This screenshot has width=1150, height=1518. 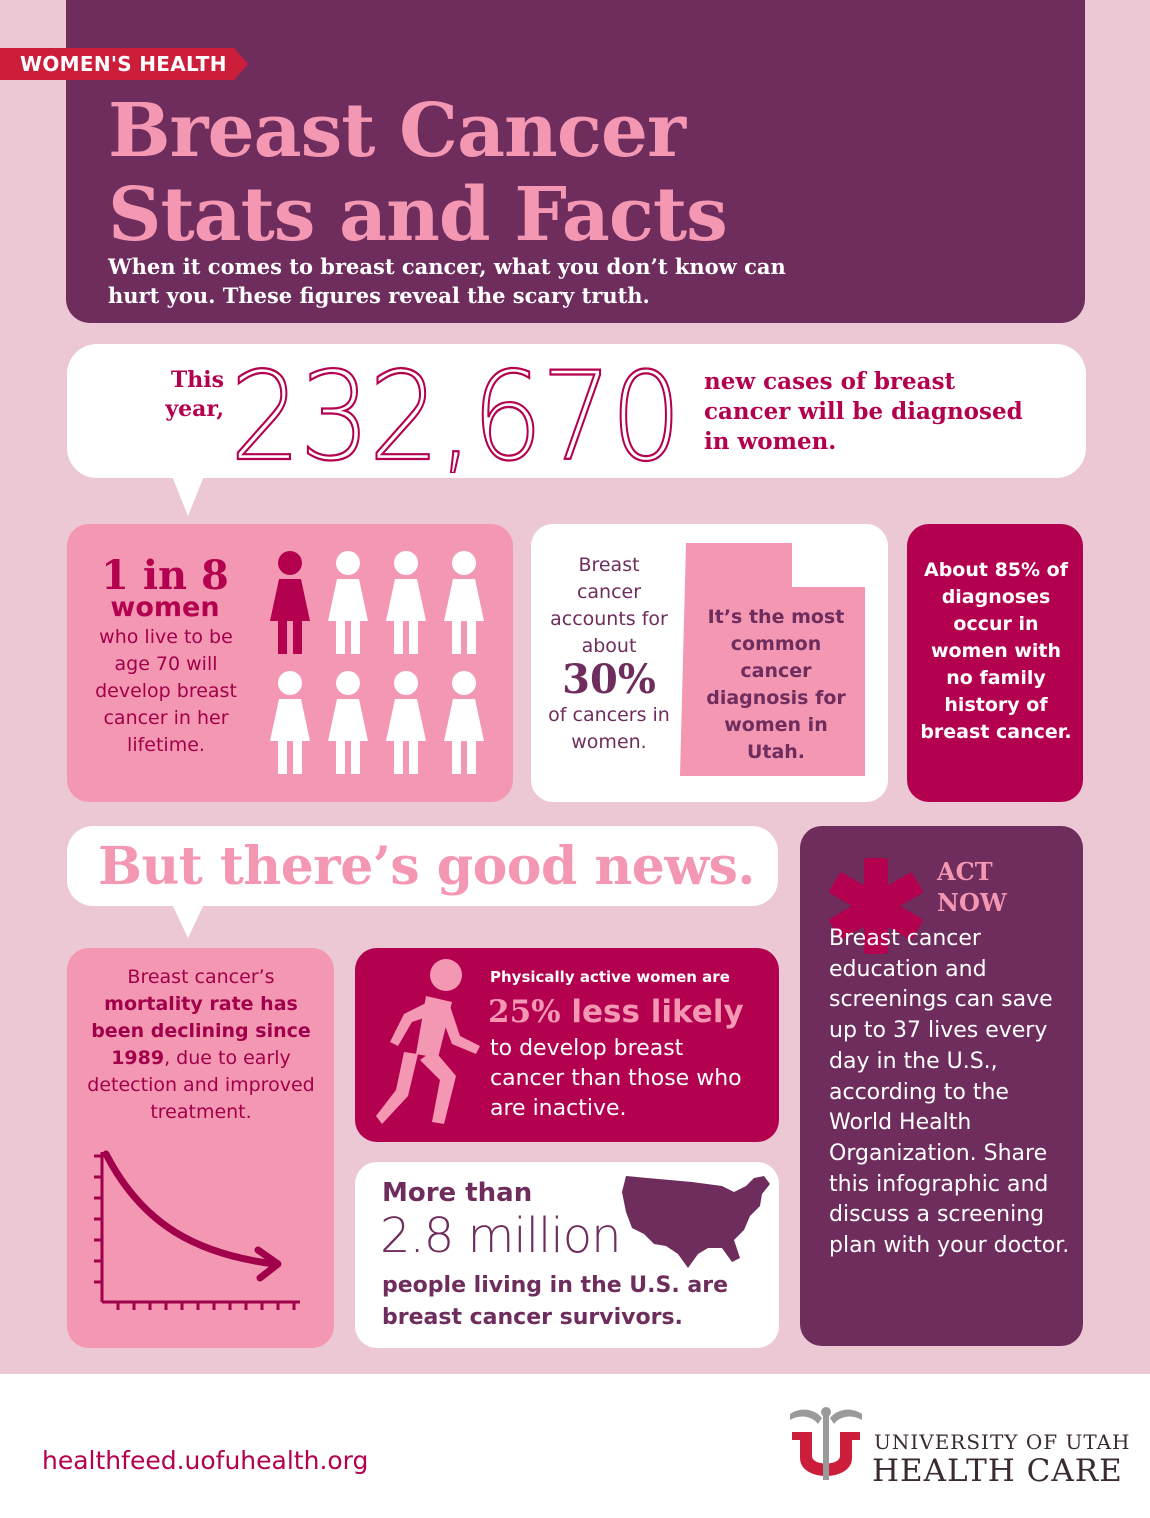 I want to click on thirty-percent-lead: Breast cancer accounts for about, so click(x=609, y=605).